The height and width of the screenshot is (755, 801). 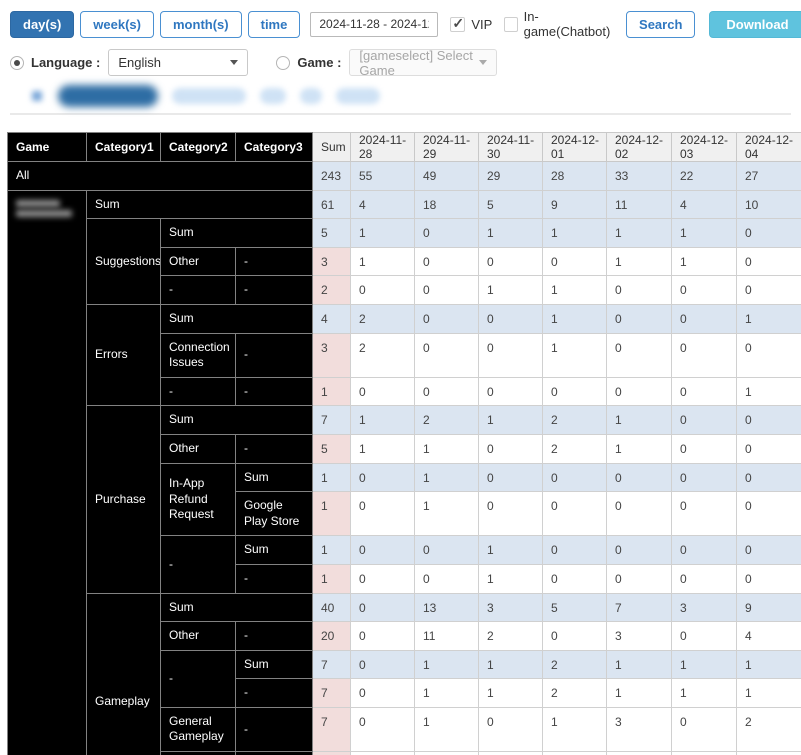 I want to click on sum-cell: 61, so click(x=331, y=204).